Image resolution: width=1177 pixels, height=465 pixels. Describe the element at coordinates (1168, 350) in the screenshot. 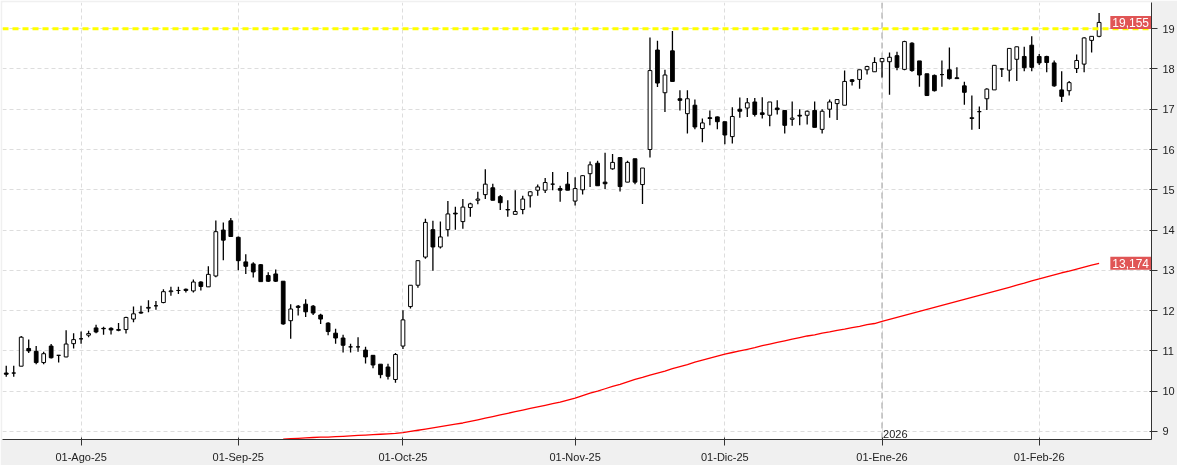

I see `y-tick-label: 11` at that location.